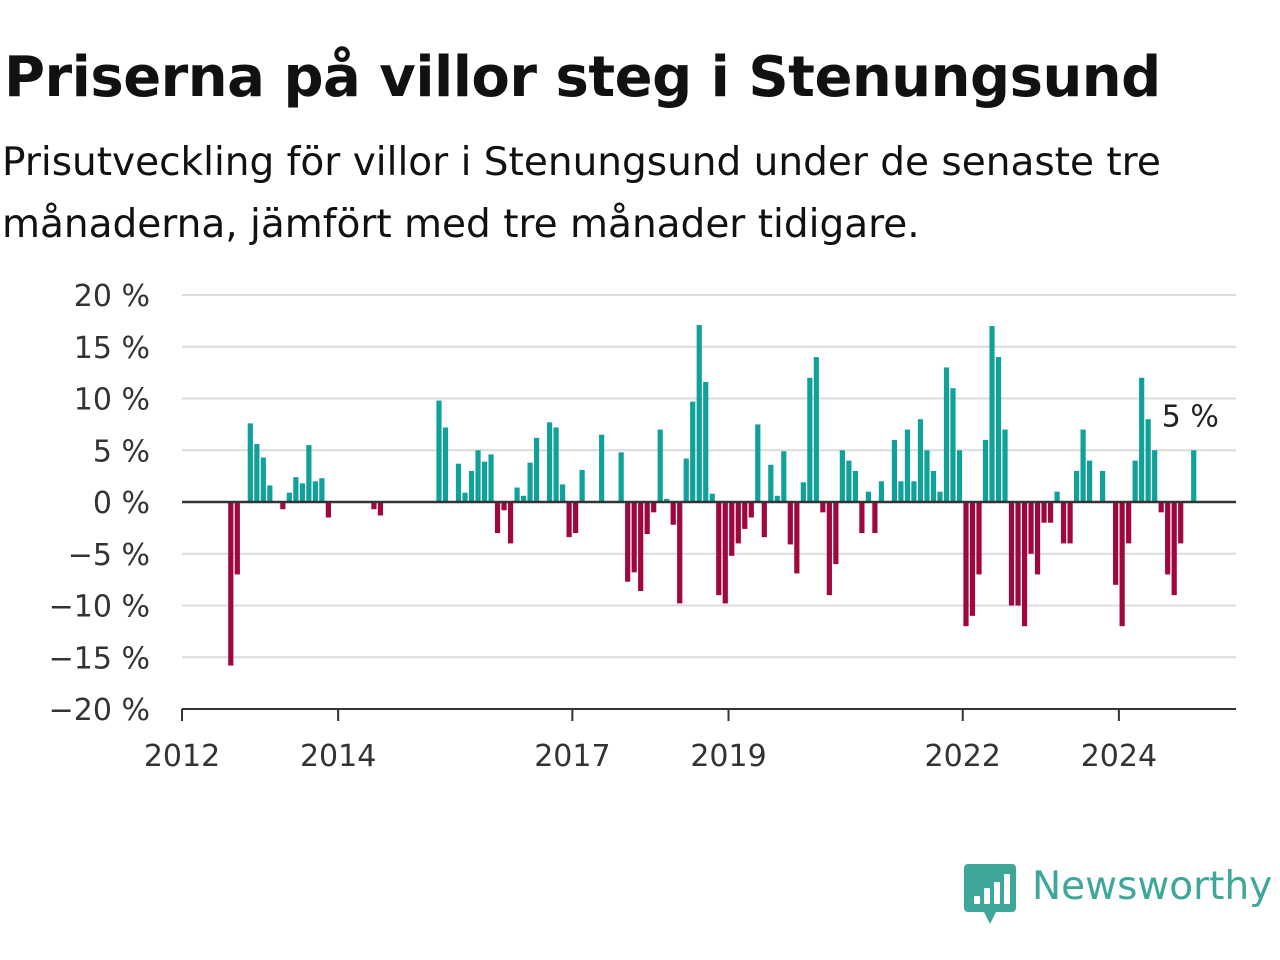 This screenshot has width=1280, height=960. What do you see at coordinates (121, 503) in the screenshot?
I see `y-tick-label: 0 %` at bounding box center [121, 503].